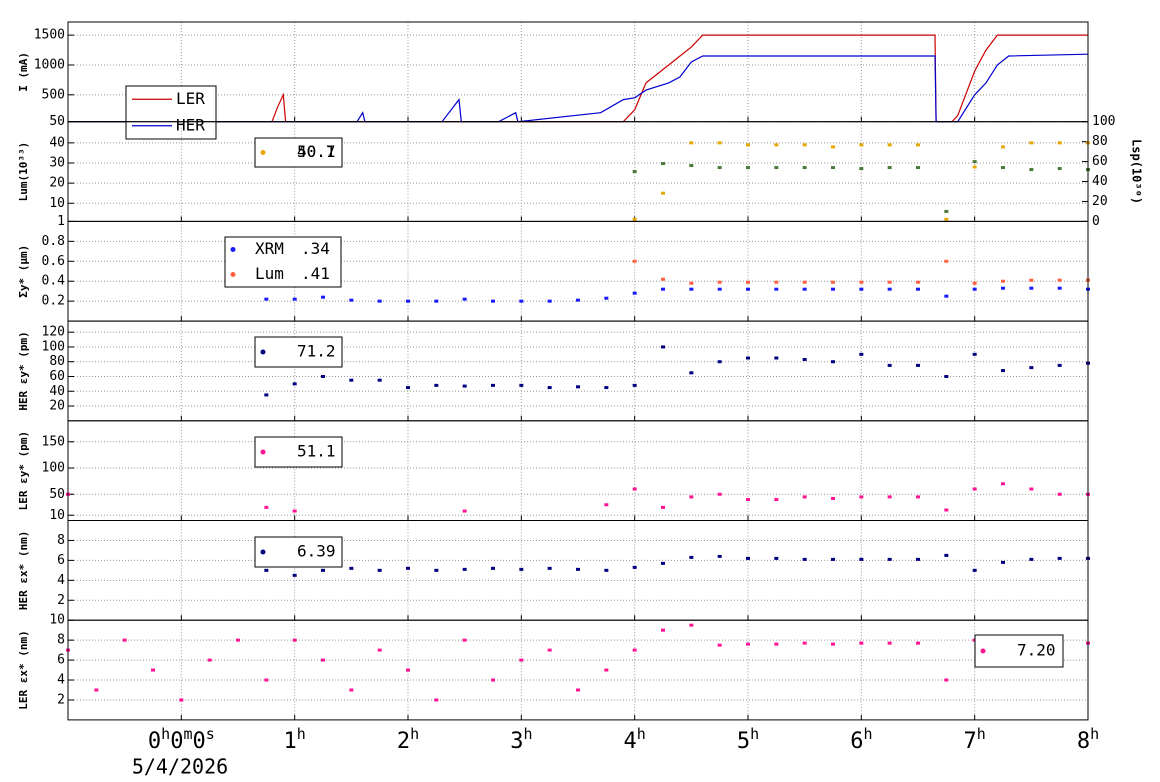 The image size is (1160, 782). What do you see at coordinates (269, 273) in the screenshot?
I see `legend-label: Lum` at bounding box center [269, 273].